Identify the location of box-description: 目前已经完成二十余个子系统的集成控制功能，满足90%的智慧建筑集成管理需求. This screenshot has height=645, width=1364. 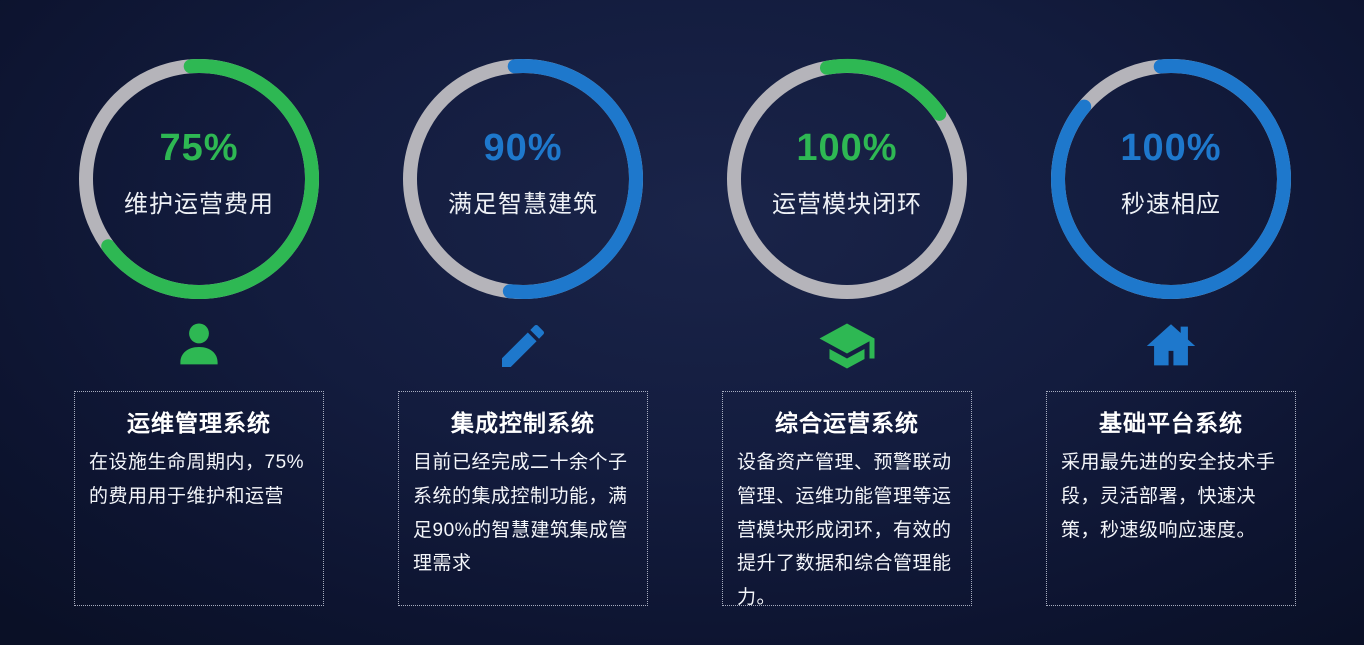
(521, 513).